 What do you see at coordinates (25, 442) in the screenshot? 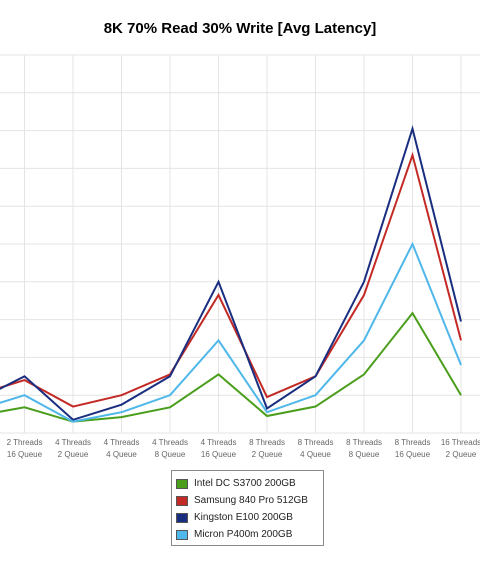
I see `x-tick-label: 2 Threads` at bounding box center [25, 442].